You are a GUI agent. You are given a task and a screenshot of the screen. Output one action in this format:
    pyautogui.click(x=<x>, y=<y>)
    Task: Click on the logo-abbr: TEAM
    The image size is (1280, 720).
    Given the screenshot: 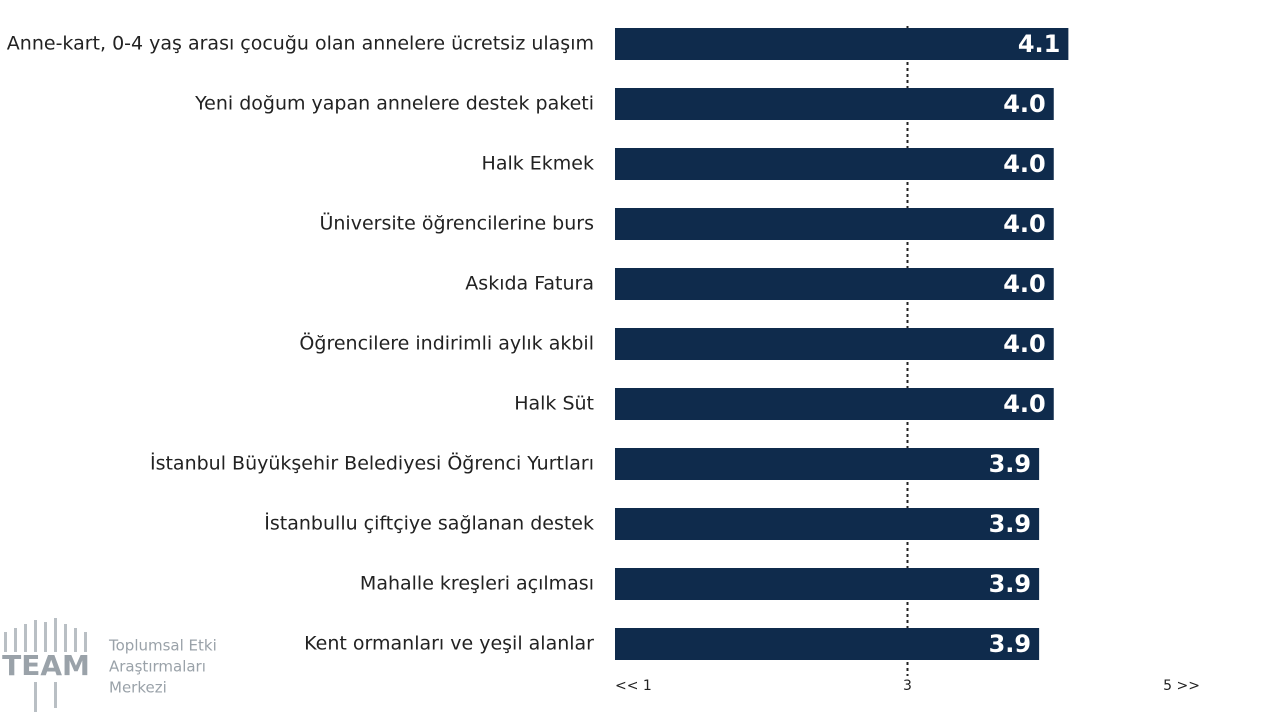 What is the action you would take?
    pyautogui.click(x=46, y=665)
    